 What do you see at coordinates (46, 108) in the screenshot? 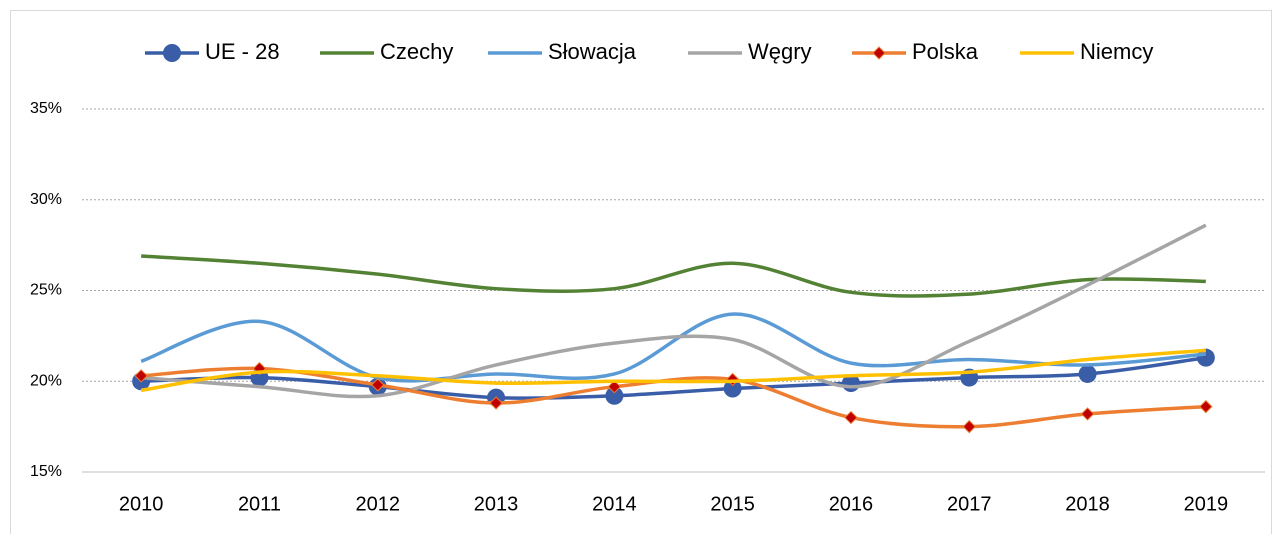
I see `y-tick-label: 35%` at bounding box center [46, 108].